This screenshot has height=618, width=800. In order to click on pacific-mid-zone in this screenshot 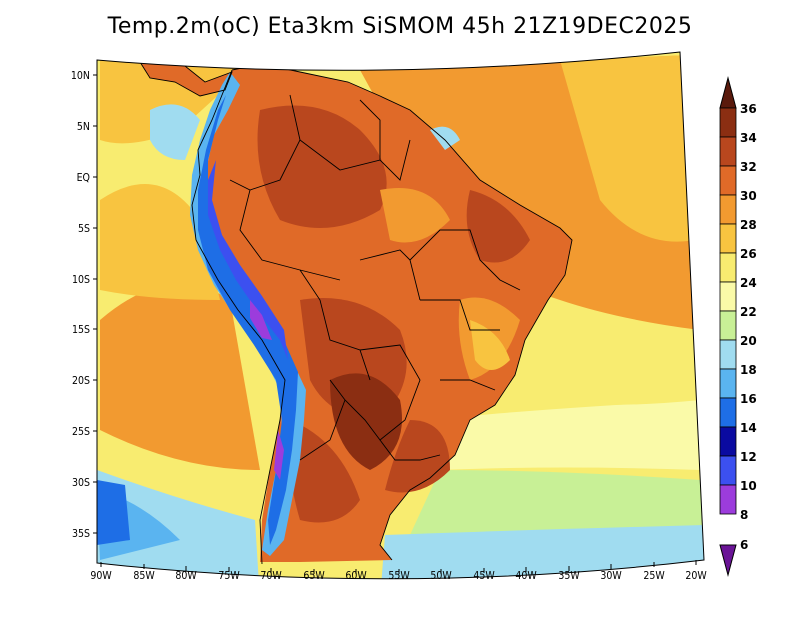, I will do `click(160, 242)`.